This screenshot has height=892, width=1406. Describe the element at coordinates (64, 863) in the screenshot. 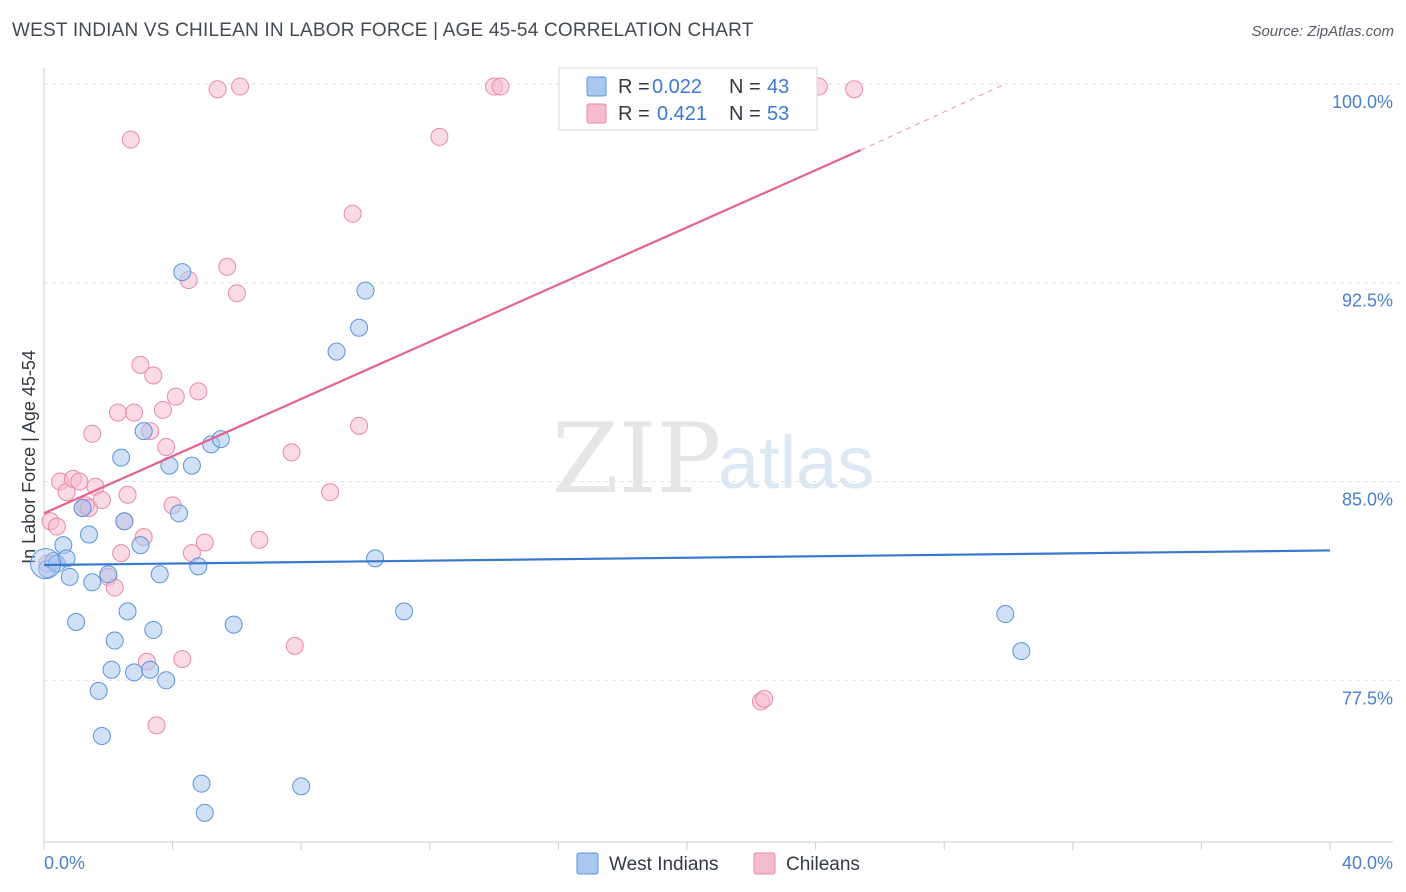

I see `x-tick-label: 0.0%` at that location.